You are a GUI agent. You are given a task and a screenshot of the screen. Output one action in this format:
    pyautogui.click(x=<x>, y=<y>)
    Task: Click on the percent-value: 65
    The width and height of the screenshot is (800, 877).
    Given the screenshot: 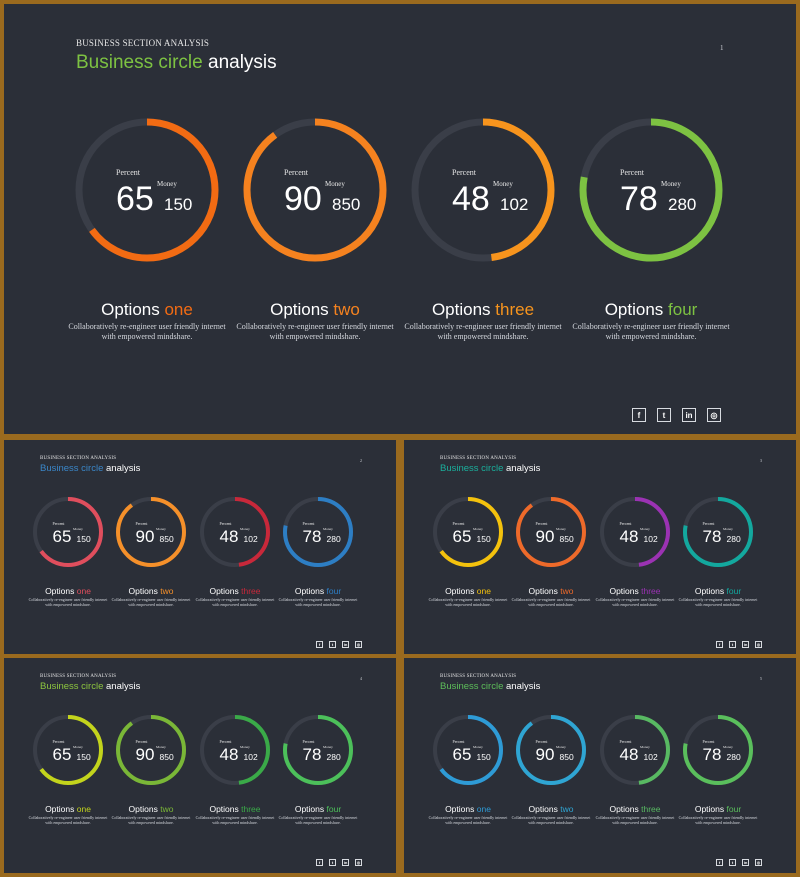 What is the action you would take?
    pyautogui.click(x=462, y=536)
    